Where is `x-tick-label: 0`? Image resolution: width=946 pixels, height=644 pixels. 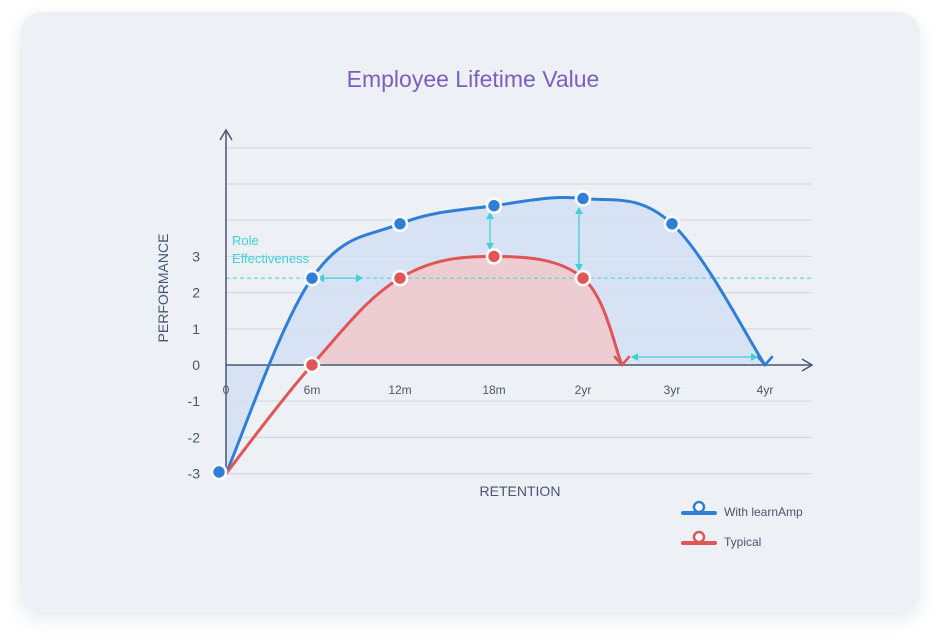
x-tick-label: 0 is located at coordinates (226, 390).